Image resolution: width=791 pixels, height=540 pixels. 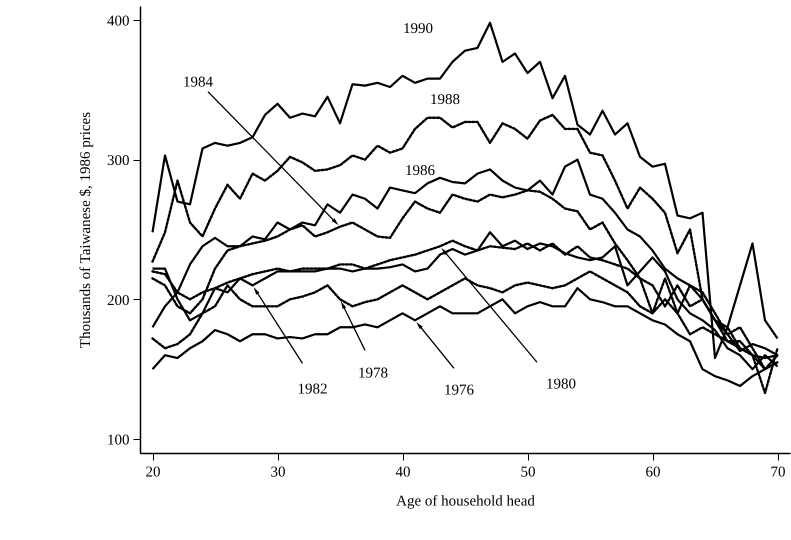 I want to click on x-tick-label: 30, so click(x=278, y=472).